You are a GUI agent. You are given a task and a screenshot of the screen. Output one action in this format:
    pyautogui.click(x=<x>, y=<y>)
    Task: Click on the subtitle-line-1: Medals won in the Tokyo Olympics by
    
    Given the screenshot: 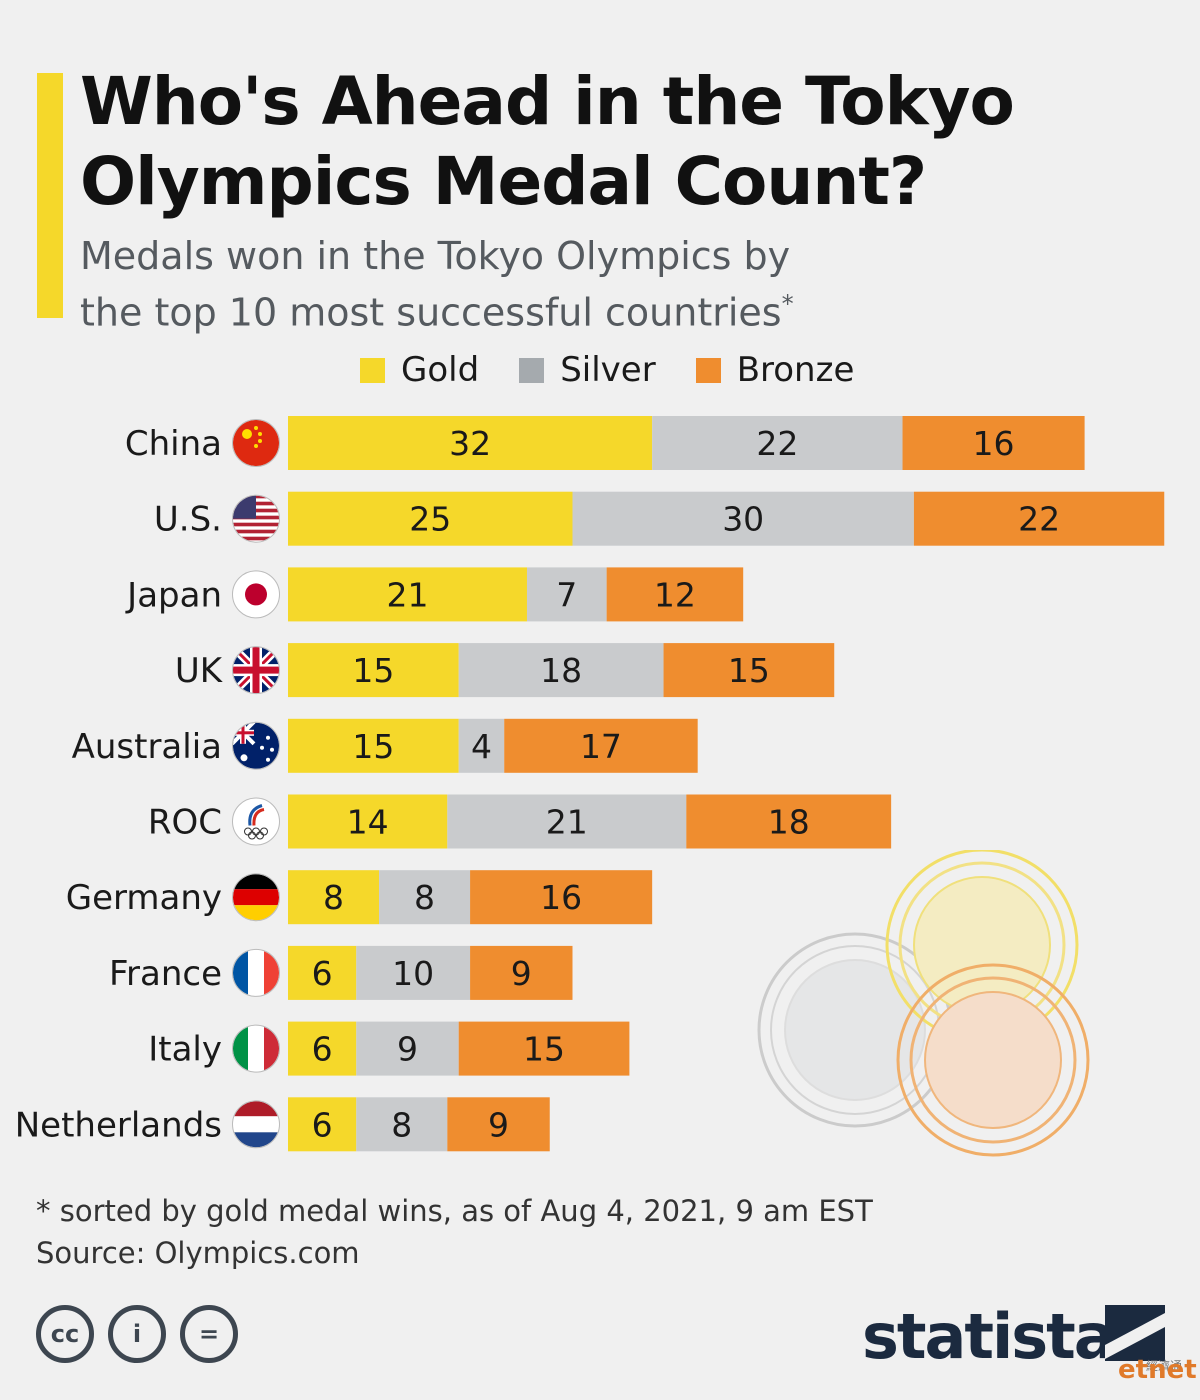 What is the action you would take?
    pyautogui.click(x=435, y=256)
    